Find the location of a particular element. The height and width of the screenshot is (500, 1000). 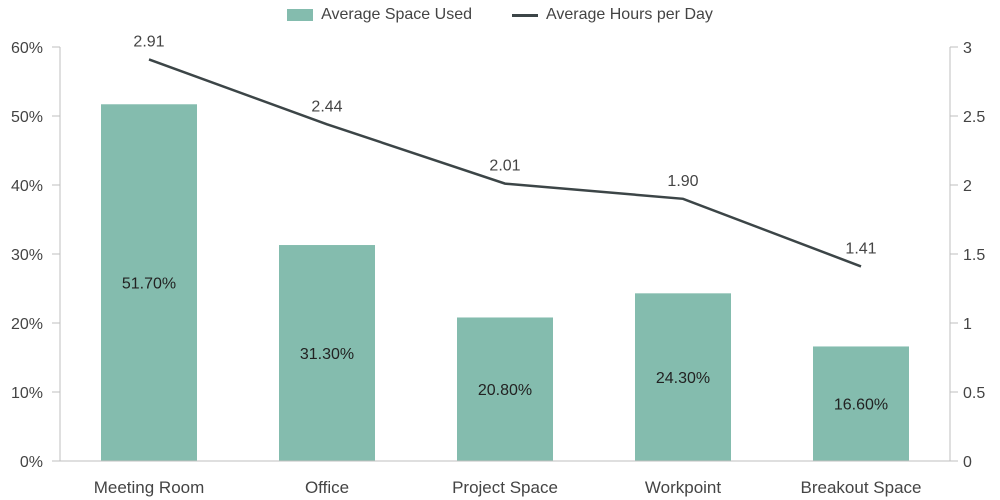

x-tick-label: Office is located at coordinates (327, 487).